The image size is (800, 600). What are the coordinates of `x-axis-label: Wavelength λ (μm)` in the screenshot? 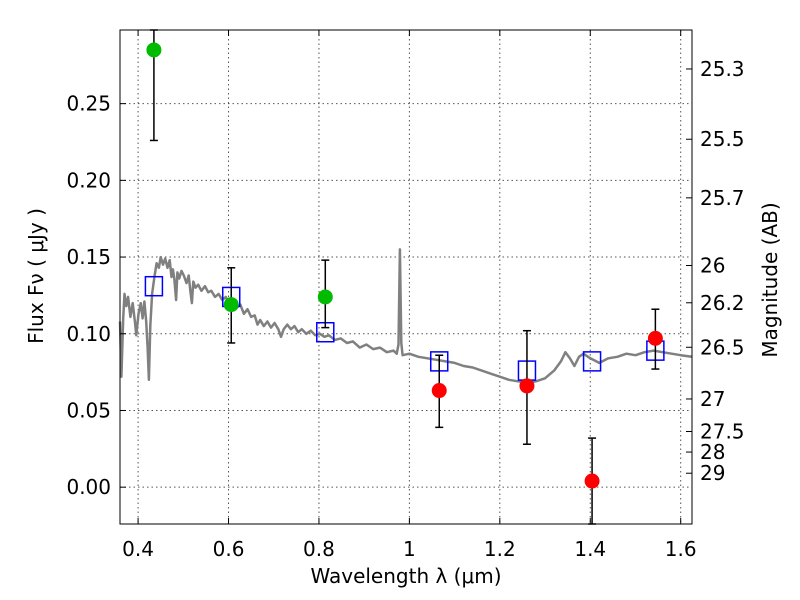 It's located at (405, 576).